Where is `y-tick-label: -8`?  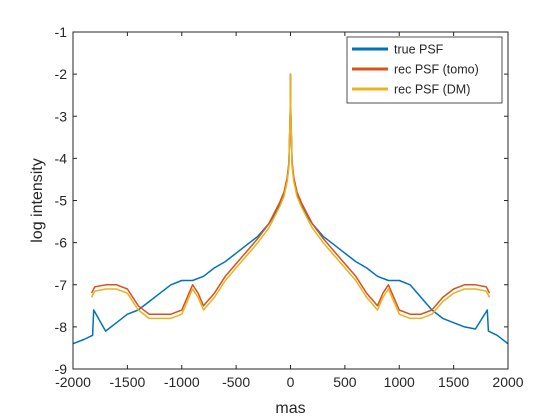
y-tick-label: -8 is located at coordinates (61, 327).